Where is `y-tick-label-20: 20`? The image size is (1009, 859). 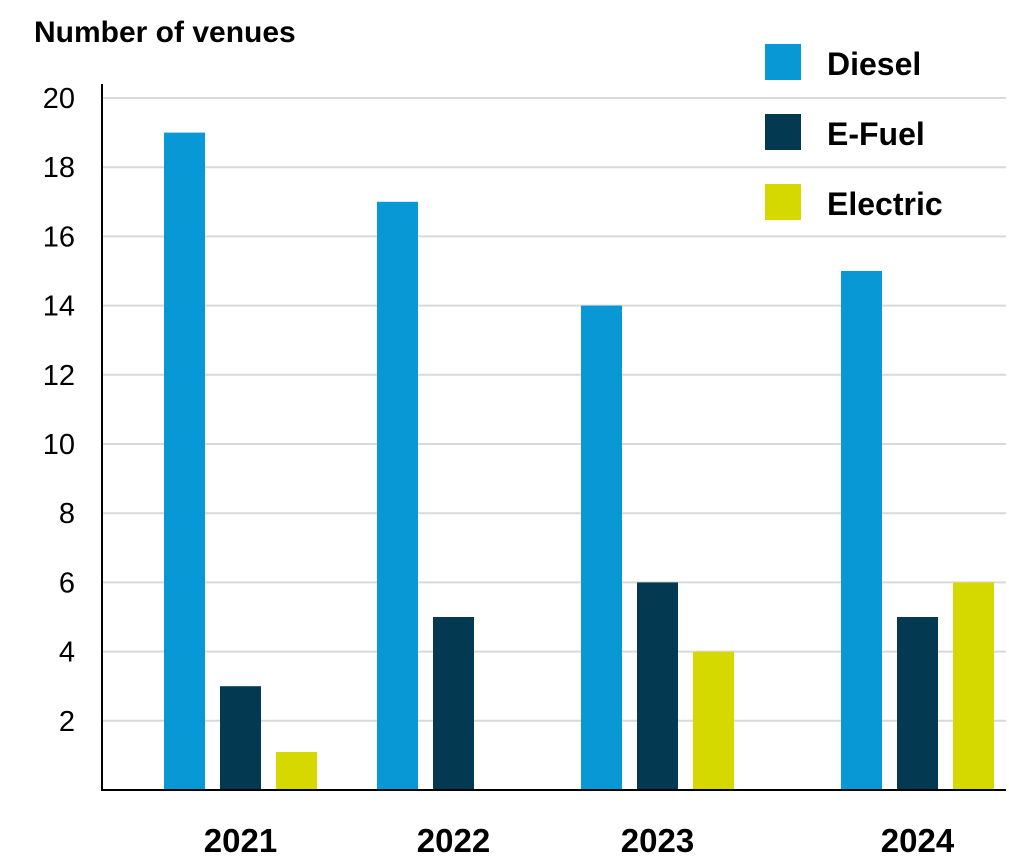 y-tick-label-20: 20 is located at coordinates (59, 99).